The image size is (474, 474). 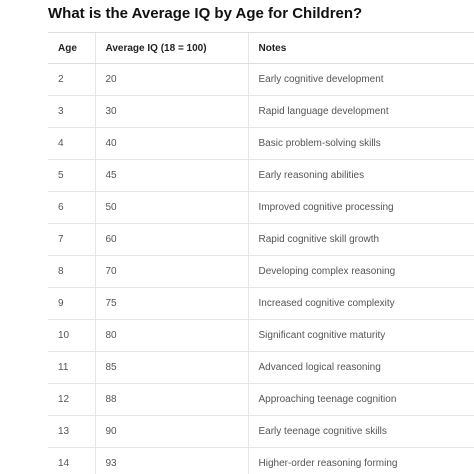 What do you see at coordinates (171, 431) in the screenshot?
I see `table-cell: 90` at bounding box center [171, 431].